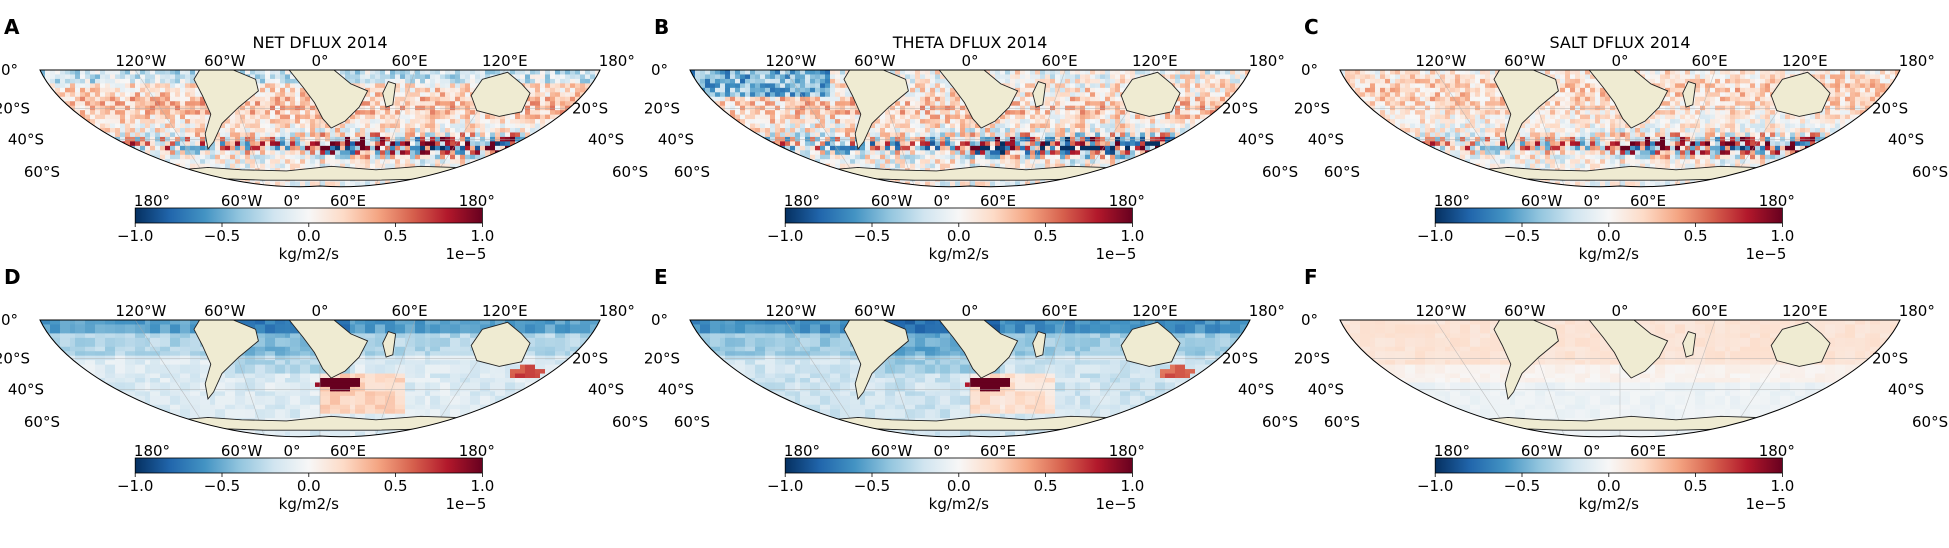 The height and width of the screenshot is (548, 1949). I want to click on panel-letter: C, so click(1311, 27).